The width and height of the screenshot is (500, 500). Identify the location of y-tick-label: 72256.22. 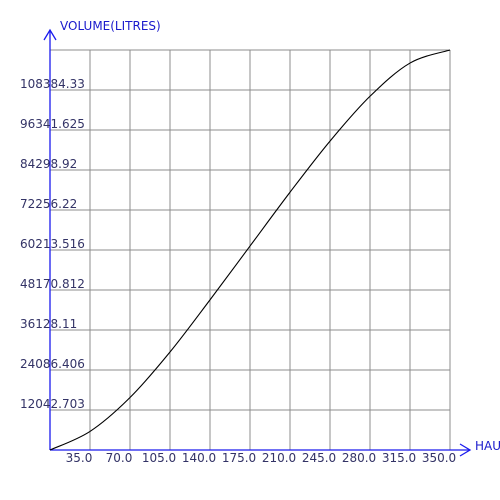
(48, 204).